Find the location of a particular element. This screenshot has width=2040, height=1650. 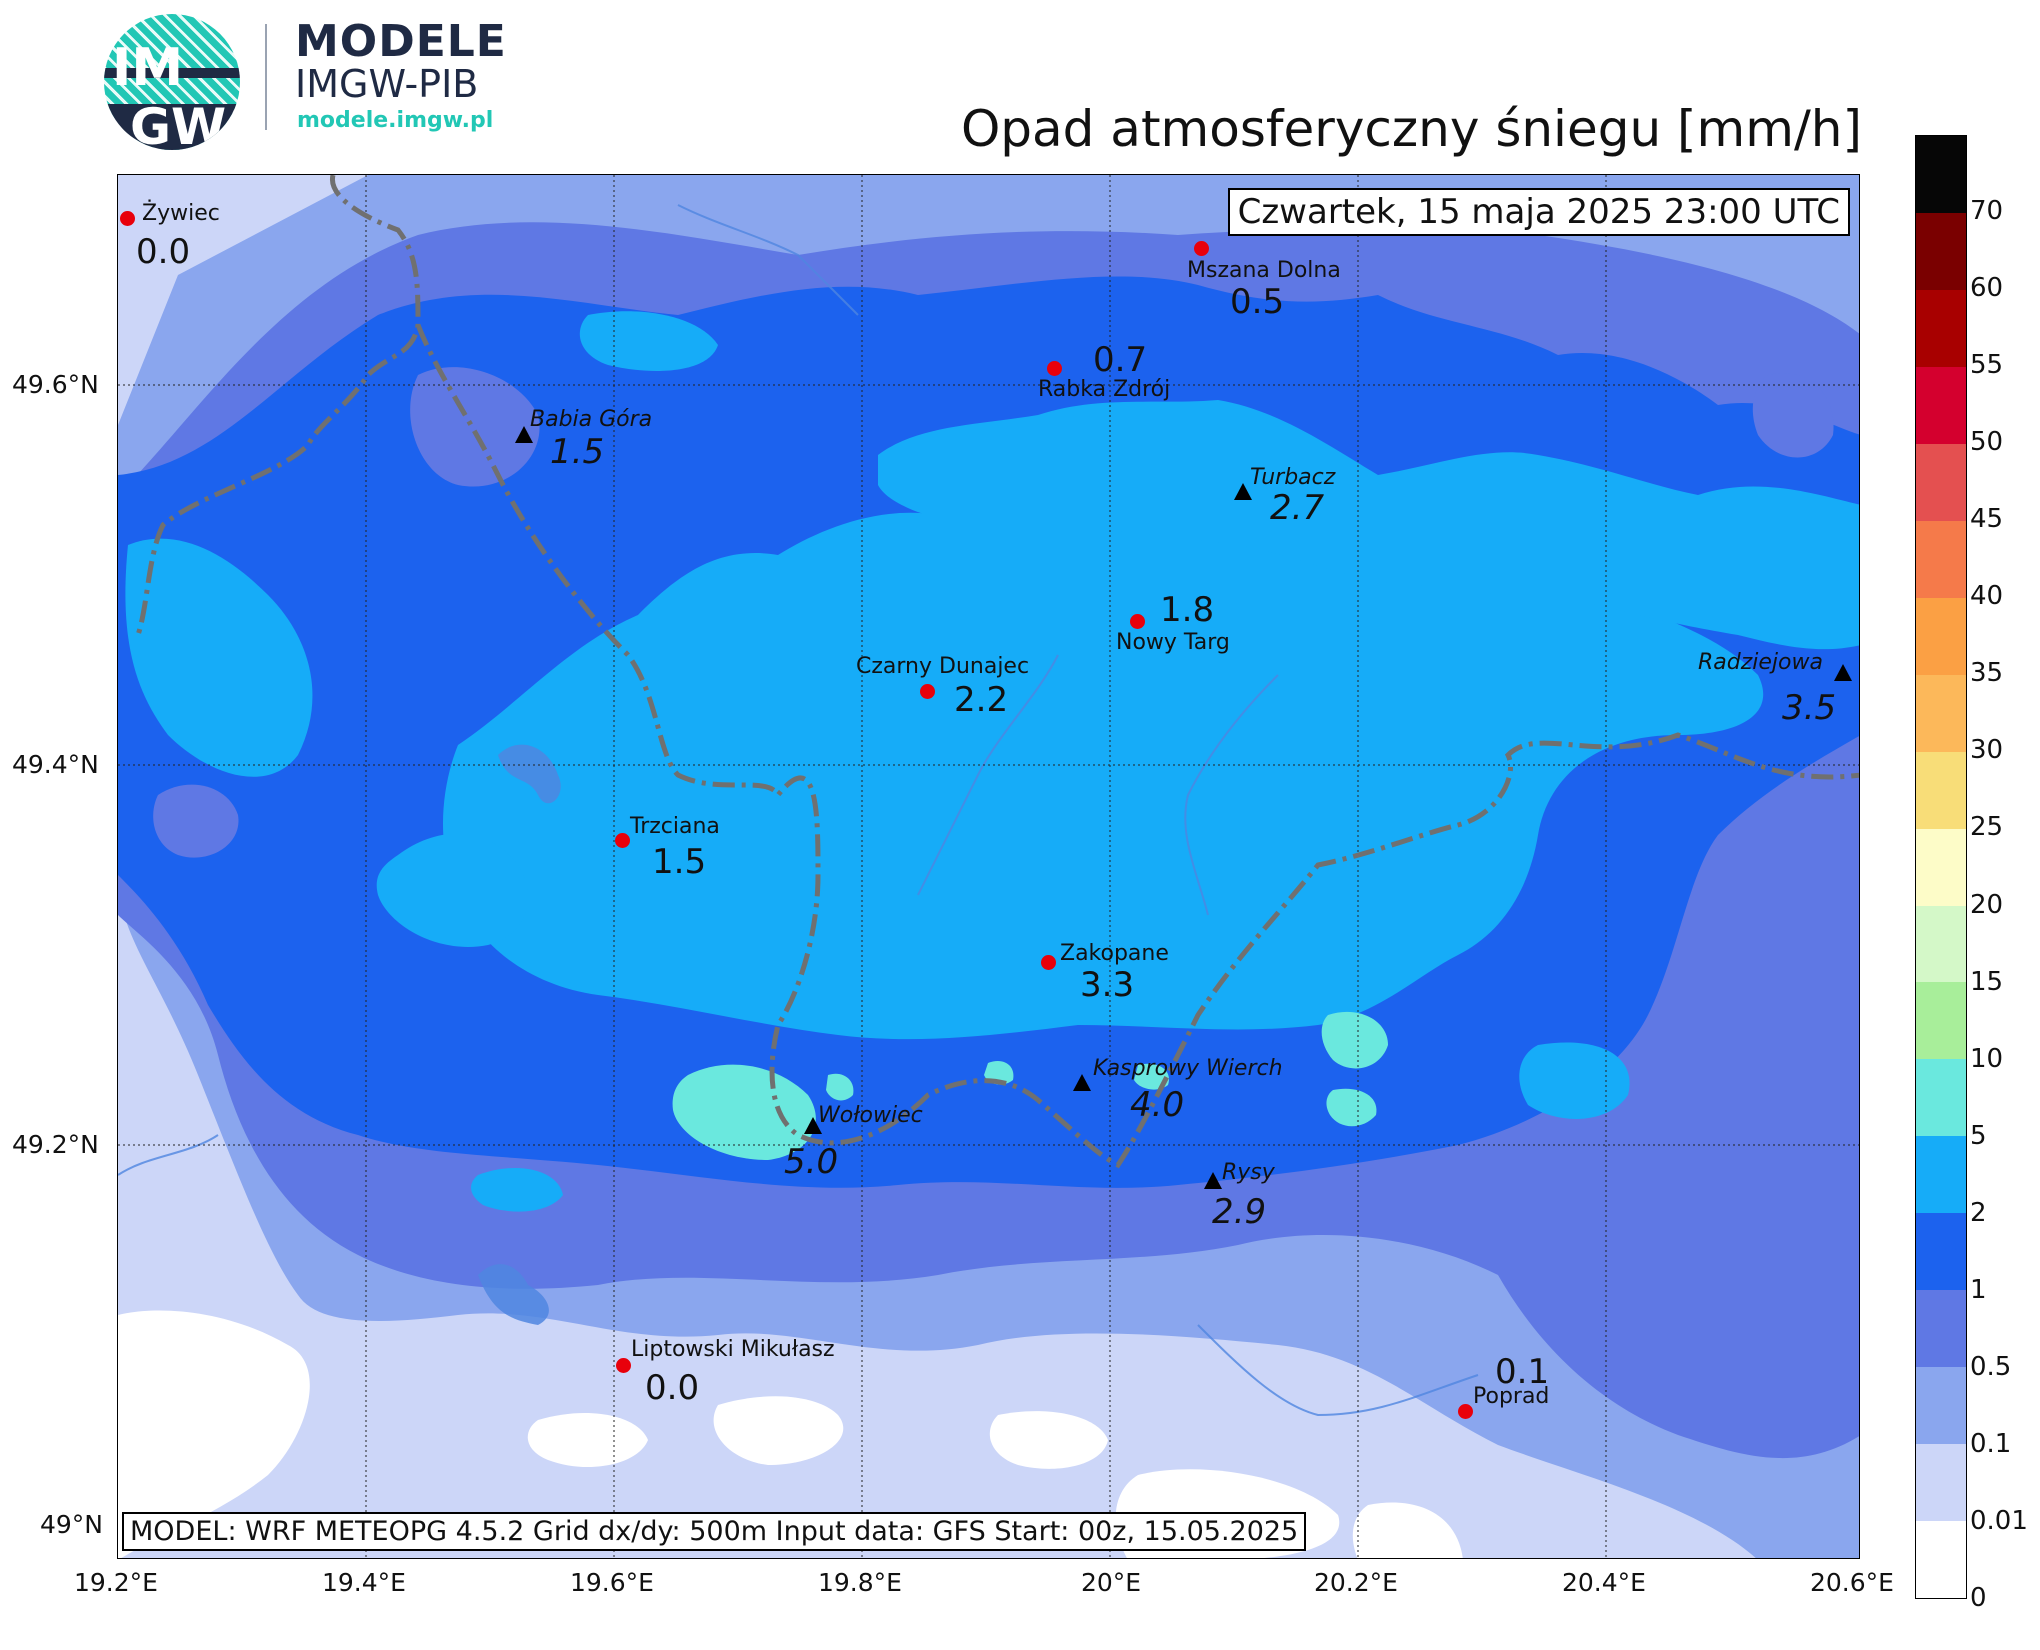

station-value-nowy-targ: 1.8 is located at coordinates (1187, 610).